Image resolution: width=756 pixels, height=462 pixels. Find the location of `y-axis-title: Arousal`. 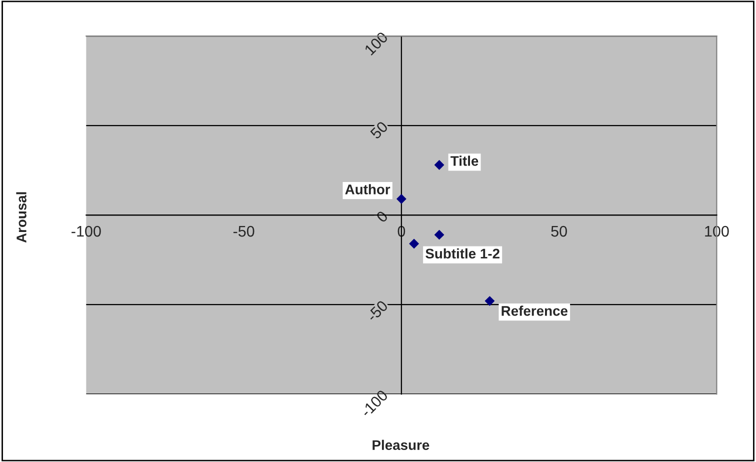

y-axis-title: Arousal is located at coordinates (21, 217).